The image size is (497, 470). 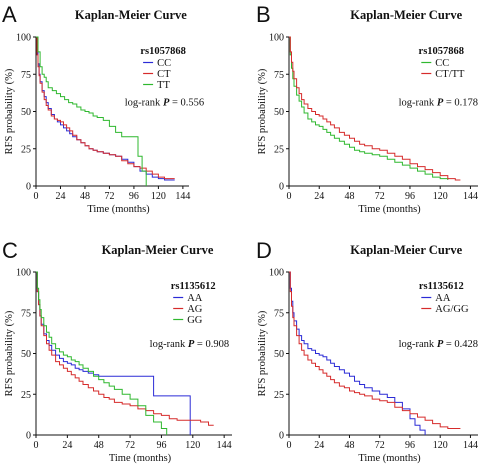 I want to click on legend-label: AG, so click(x=195, y=309).